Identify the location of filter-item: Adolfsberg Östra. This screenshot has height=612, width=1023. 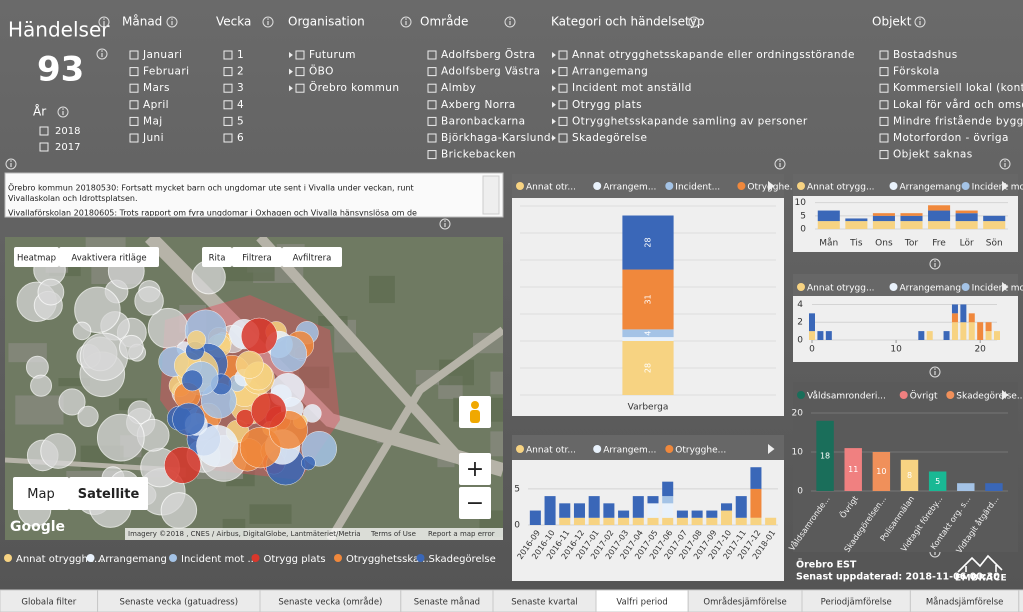
(488, 54).